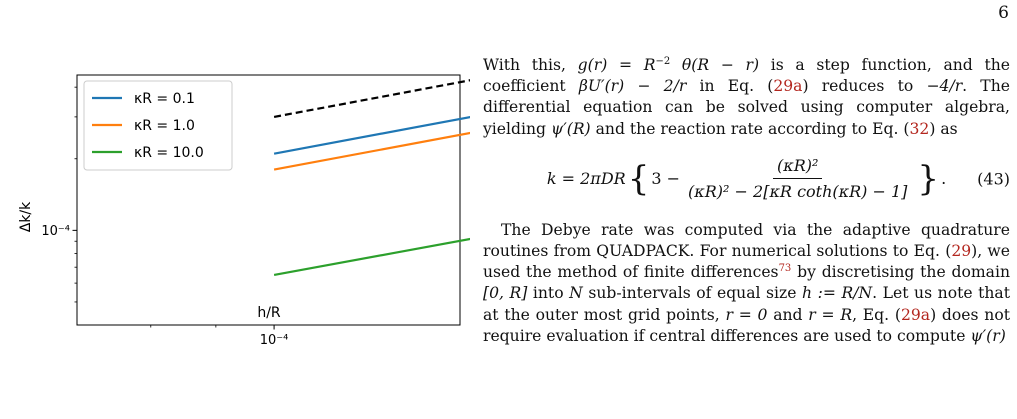 Image resolution: width=1017 pixels, height=419 pixels. Describe the element at coordinates (26, 216) in the screenshot. I see `y-axis-label: Δk/k` at that location.